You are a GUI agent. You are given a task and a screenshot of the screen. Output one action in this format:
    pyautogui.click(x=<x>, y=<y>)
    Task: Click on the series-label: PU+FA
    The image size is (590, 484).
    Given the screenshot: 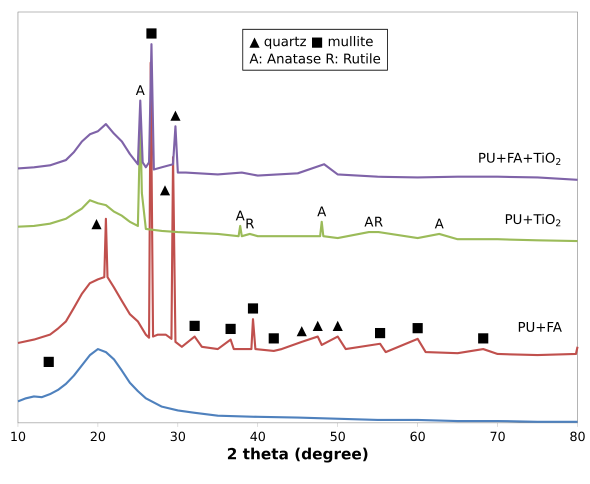 What is the action you would take?
    pyautogui.click(x=540, y=327)
    